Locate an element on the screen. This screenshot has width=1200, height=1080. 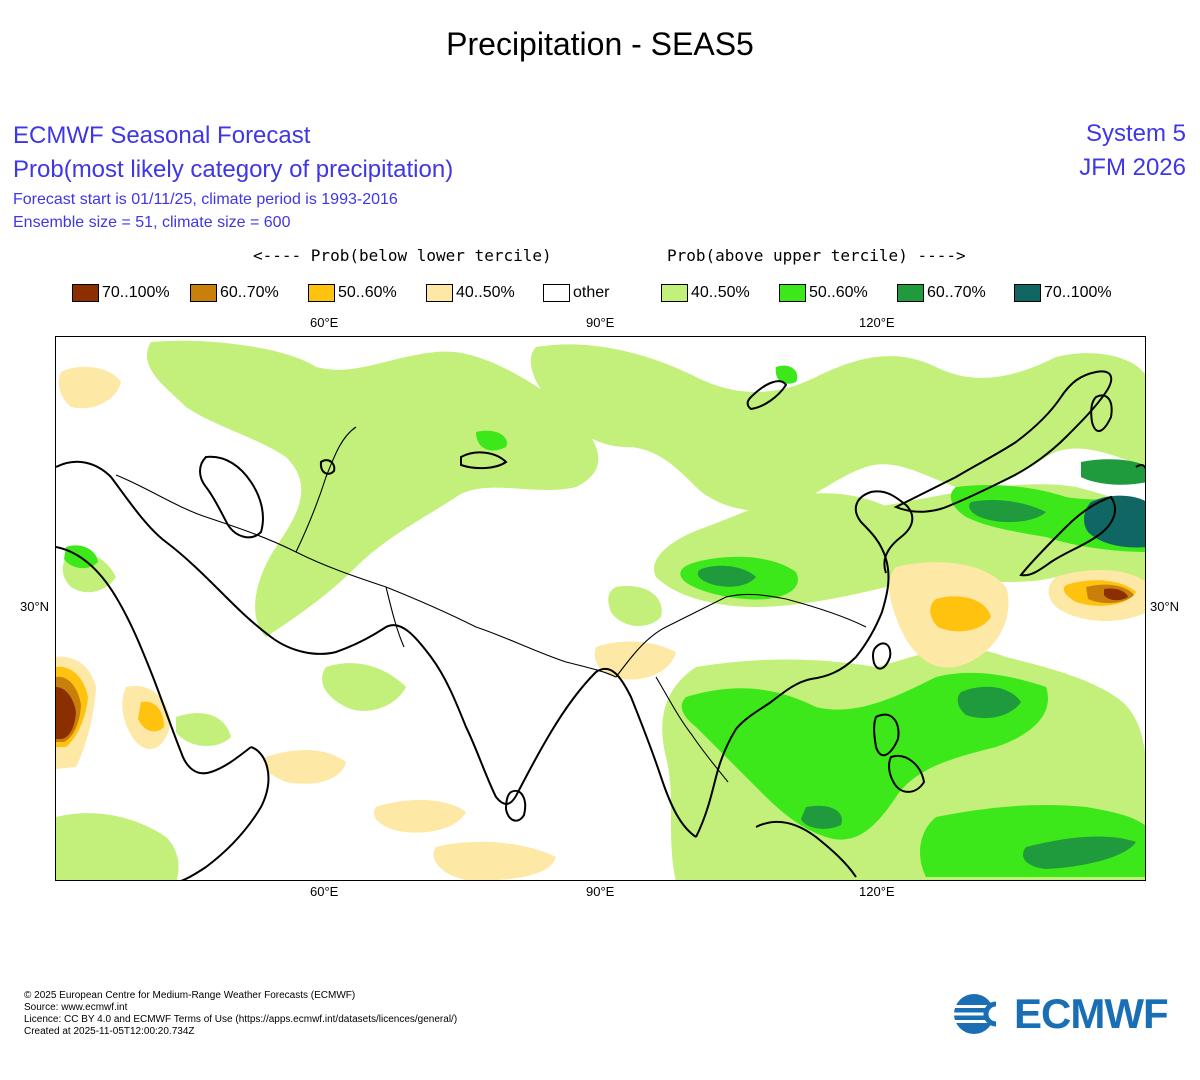
lat-tick-30n-left: 30°N is located at coordinates (35, 606).